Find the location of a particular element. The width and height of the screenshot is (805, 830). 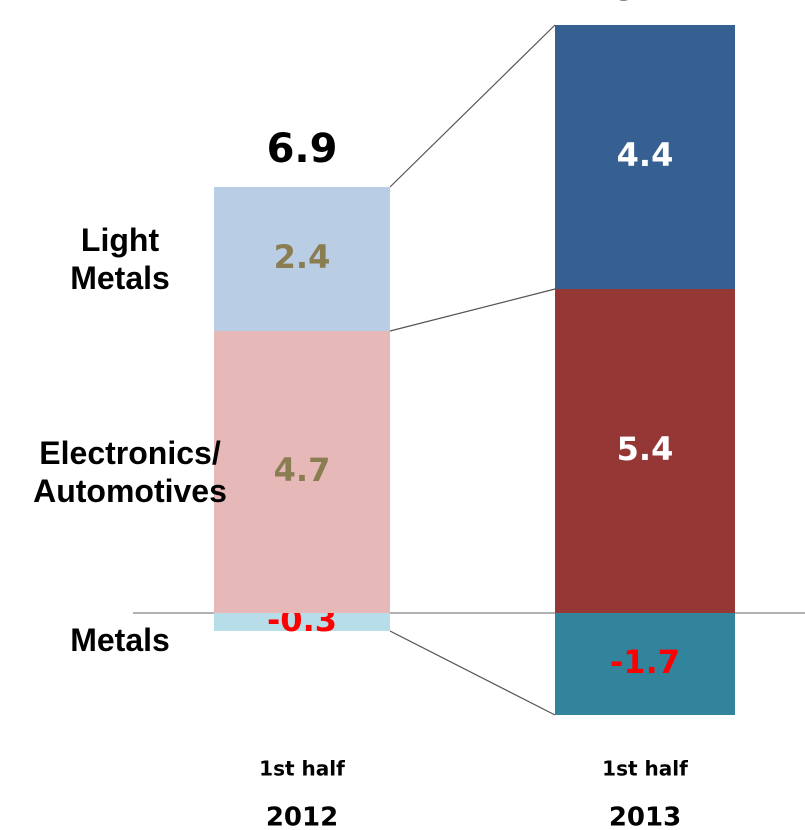

data-label: -1.7 is located at coordinates (645, 662).